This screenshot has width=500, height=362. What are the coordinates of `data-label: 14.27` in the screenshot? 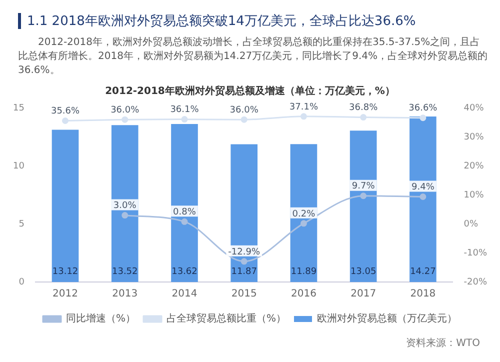 It's located at (423, 271).